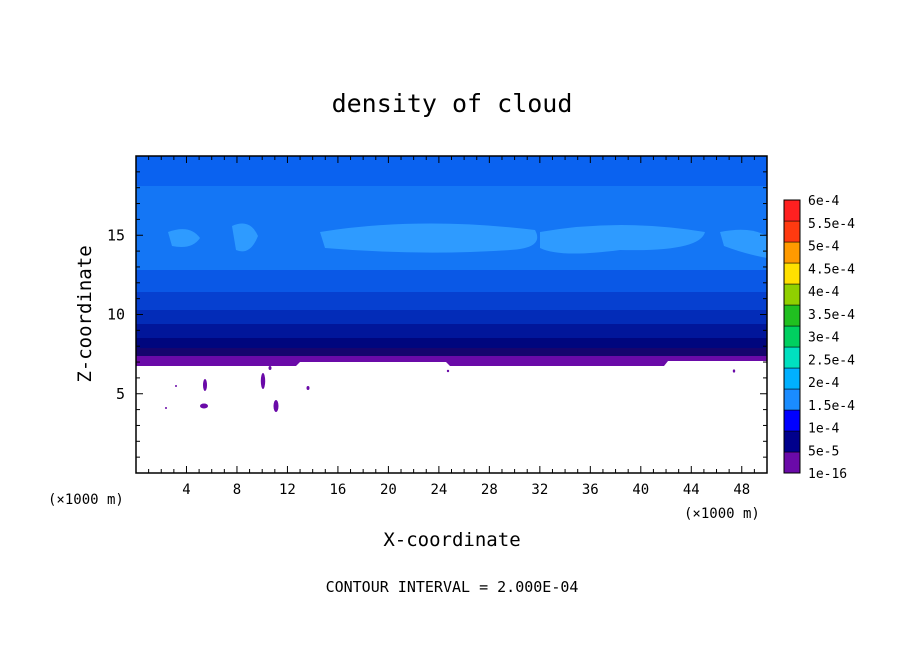 Image resolution: width=904 pixels, height=654 pixels. I want to click on x-tick-label: 36, so click(590, 490).